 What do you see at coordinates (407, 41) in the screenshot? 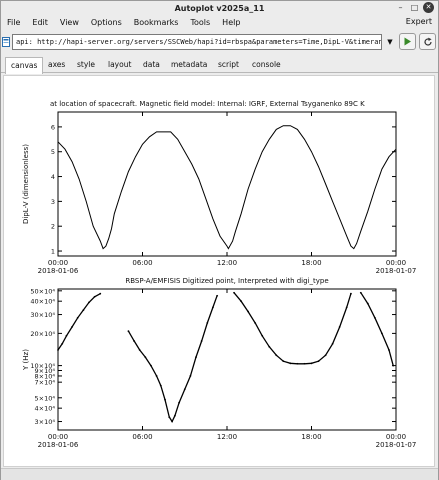
I see `go-button` at bounding box center [407, 41].